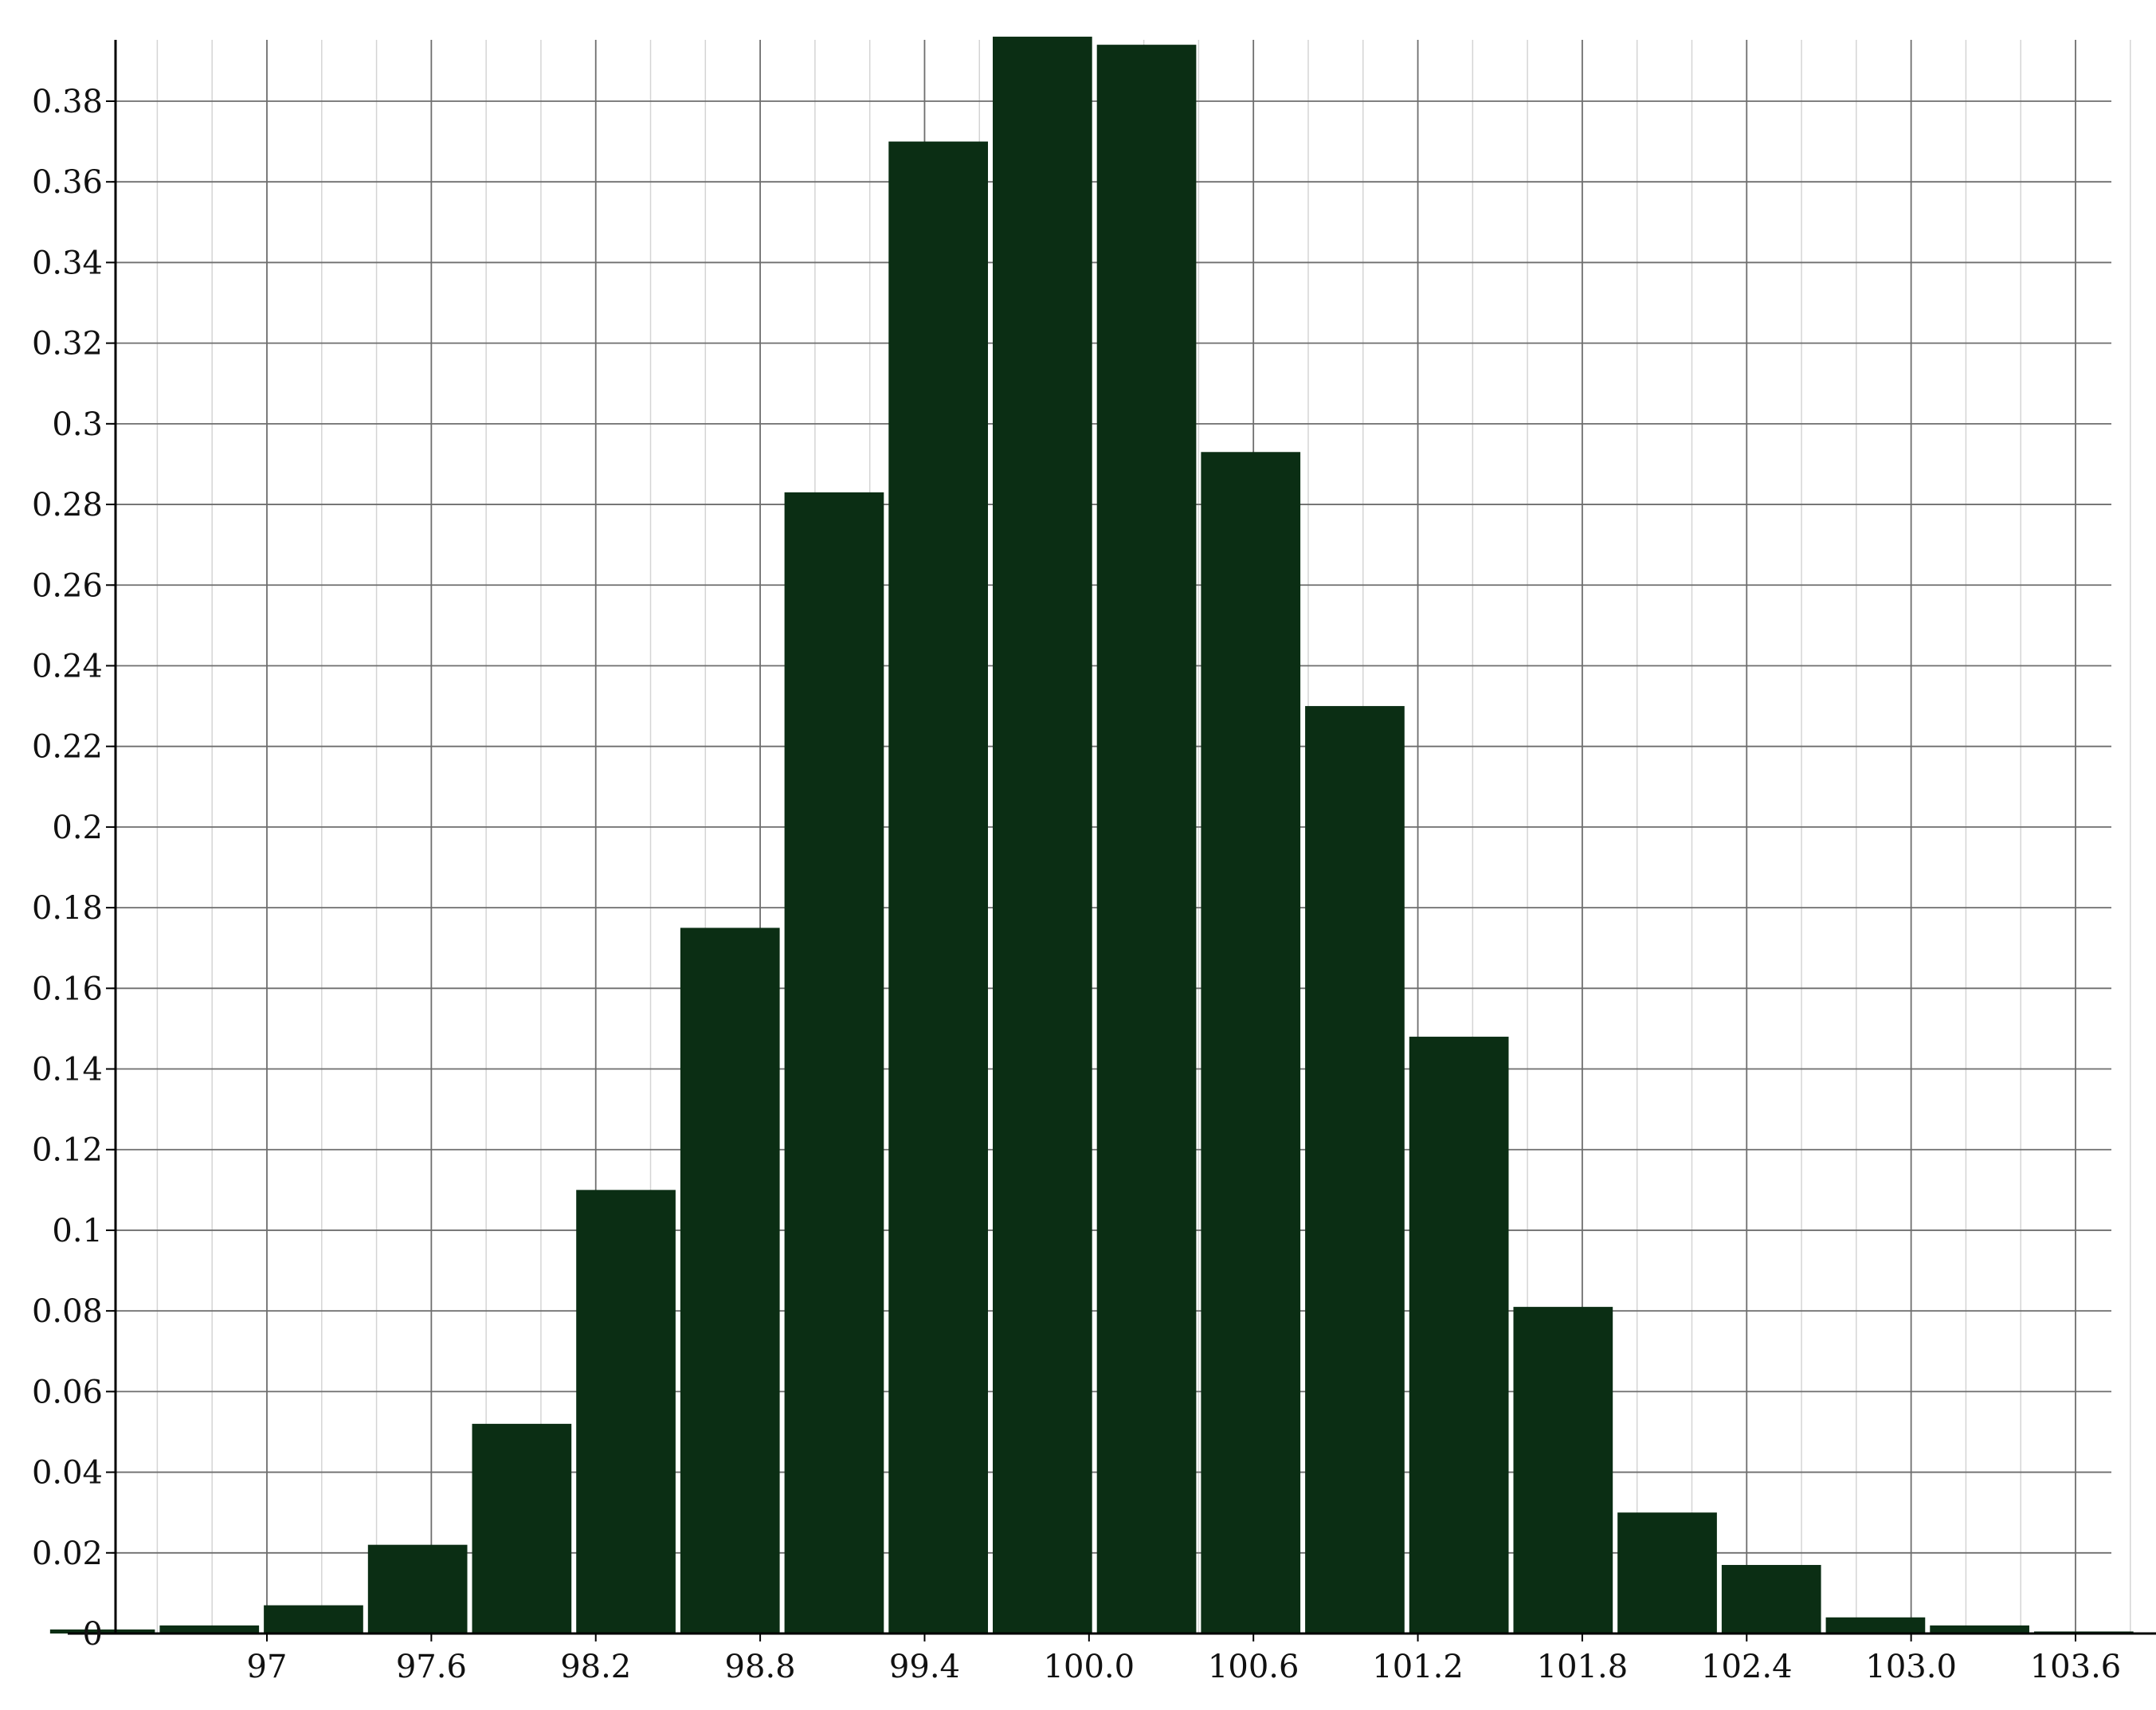 The image size is (2156, 1710). I want to click on y-tick-label: 0.12, so click(67, 1150).